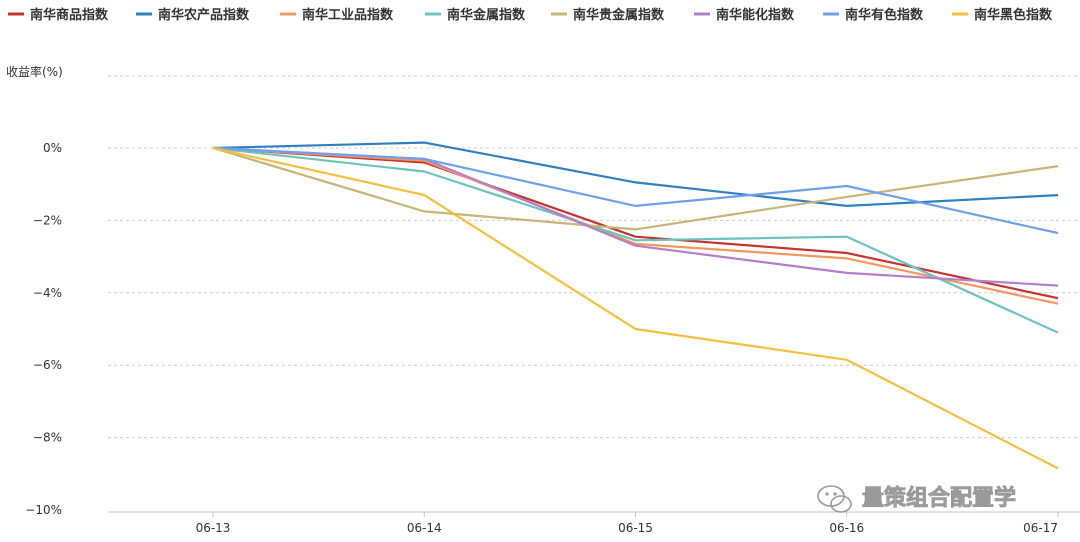  Describe the element at coordinates (204, 15) in the screenshot. I see `legend-label: 南华农产品指数` at that location.